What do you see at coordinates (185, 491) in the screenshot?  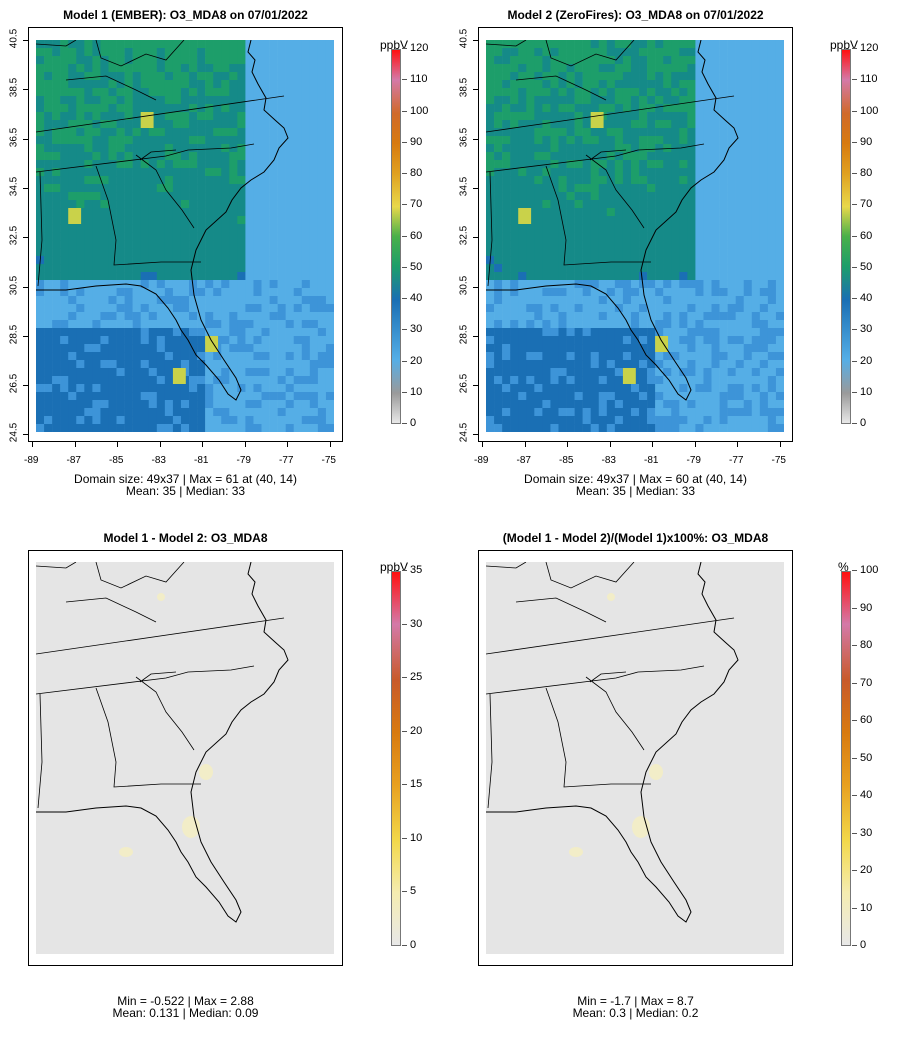 I see `panel1-stats-line2: Mean: 35 | Median: 33` at bounding box center [185, 491].